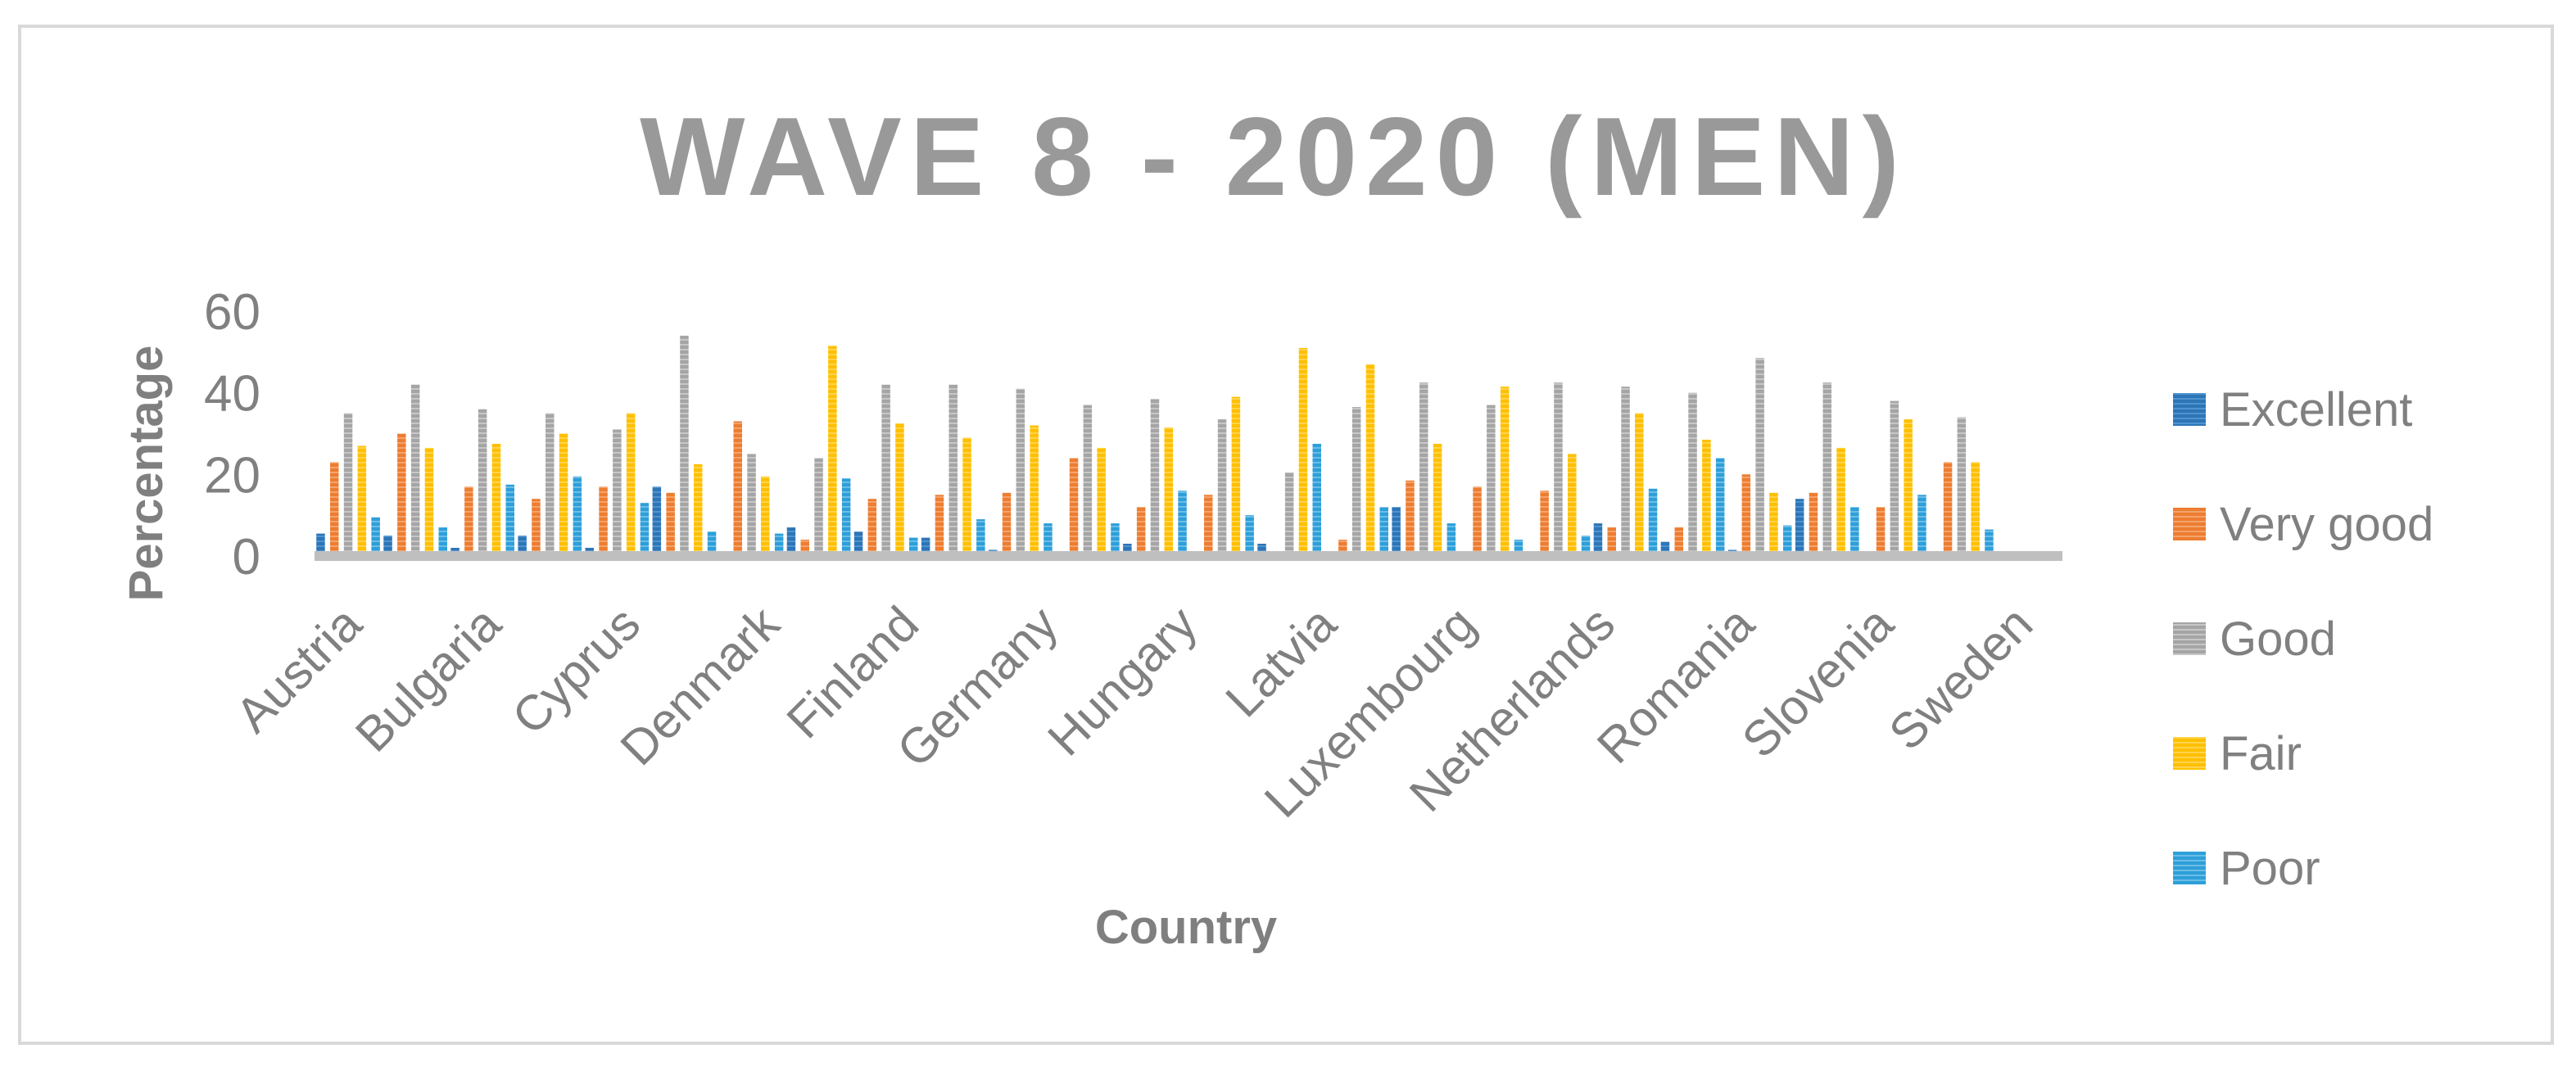  I want to click on x-axis-title: Country, so click(1186, 928).